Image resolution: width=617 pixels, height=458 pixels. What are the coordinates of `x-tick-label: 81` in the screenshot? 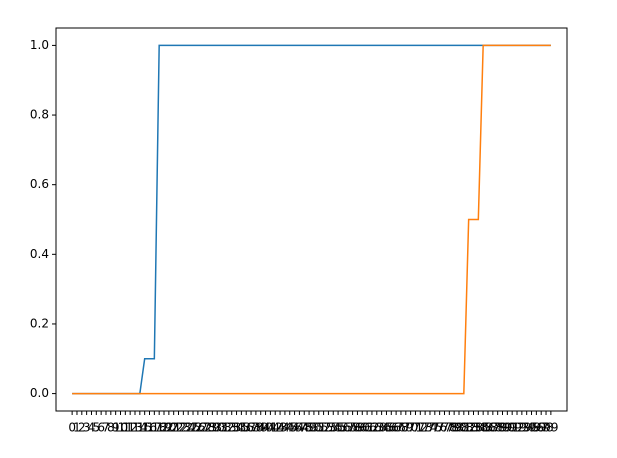 It's located at (463, 428).